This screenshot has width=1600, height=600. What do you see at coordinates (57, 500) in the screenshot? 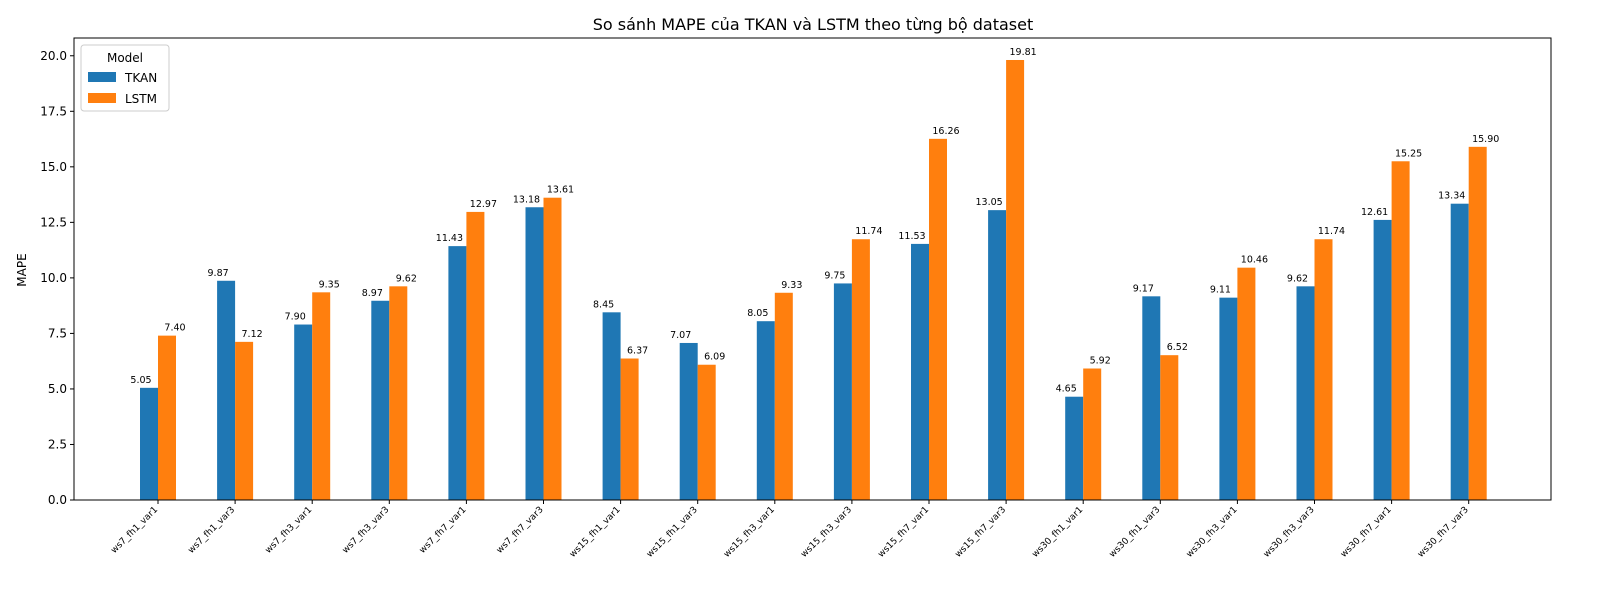
I see `y-tick-label: 0.0` at bounding box center [57, 500].